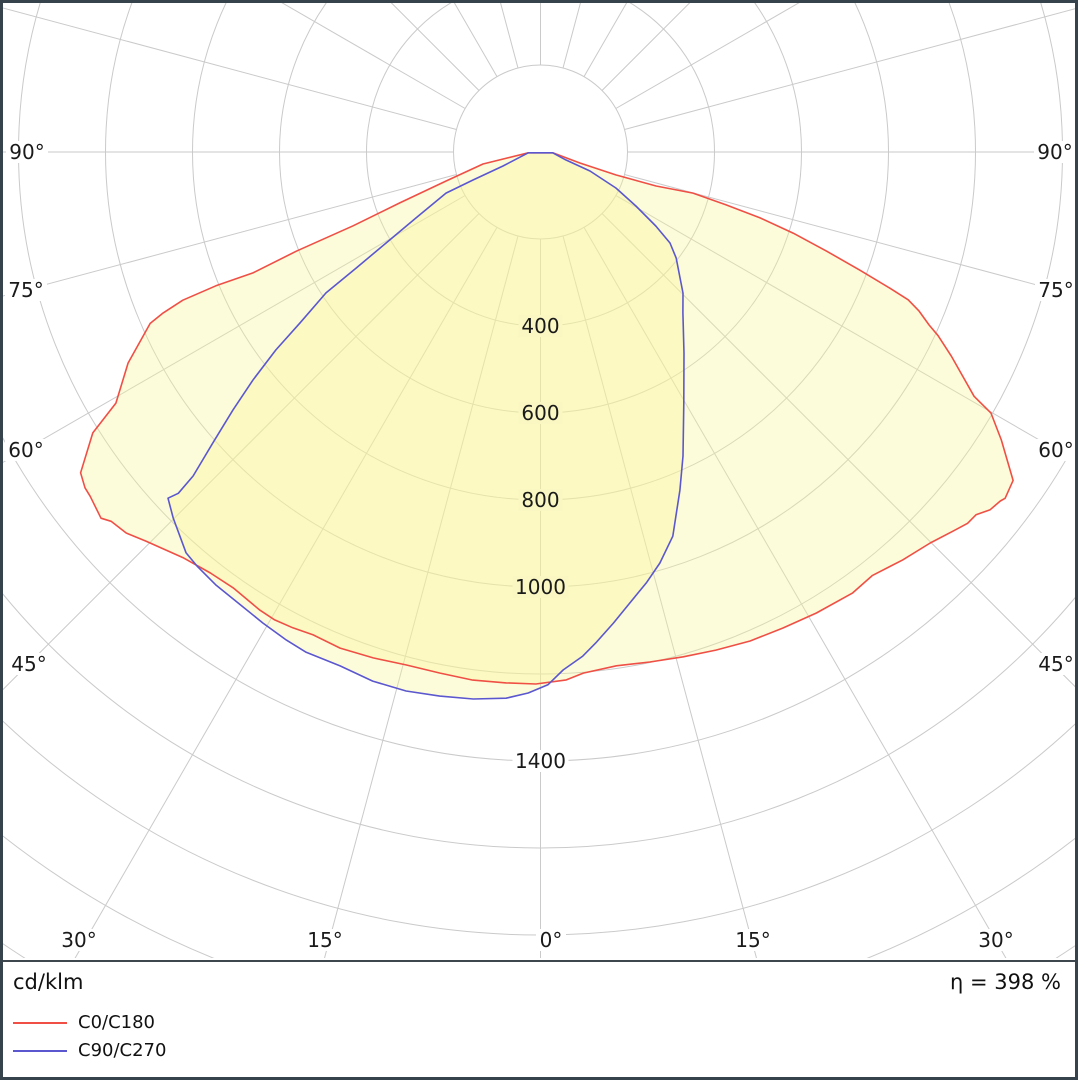 This screenshot has width=1078, height=1080. What do you see at coordinates (539, 961) in the screenshot?
I see `chart-footer-divider` at bounding box center [539, 961].